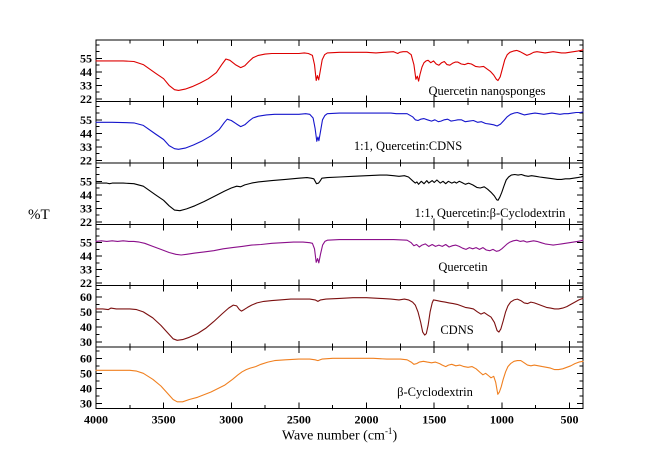 This screenshot has width=647, height=453. Describe the element at coordinates (435, 392) in the screenshot. I see `panel-label-bcyclodextrin: β-Cyclodextrin` at that location.